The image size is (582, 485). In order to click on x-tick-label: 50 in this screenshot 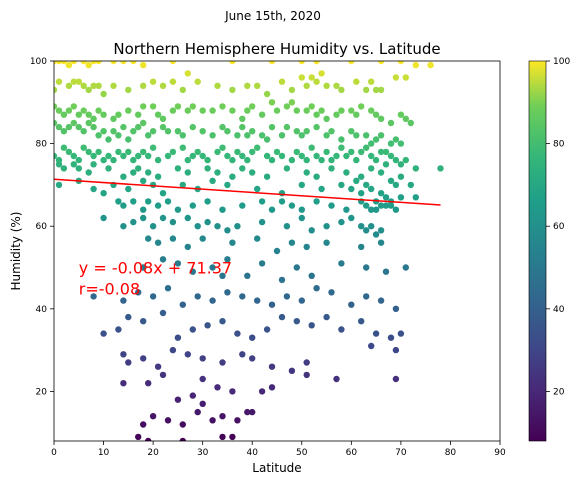, I will do `click(302, 453)`.